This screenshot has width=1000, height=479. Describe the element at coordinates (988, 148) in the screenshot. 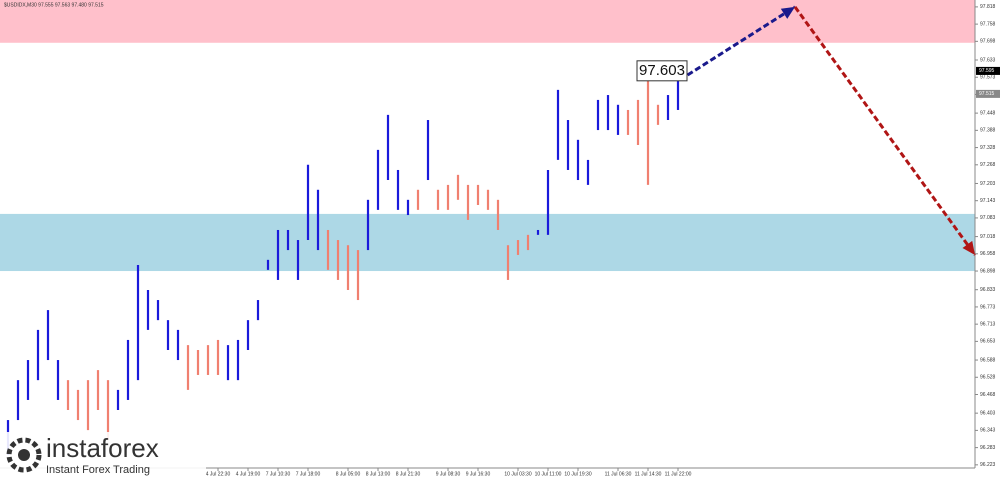

I see `y-tick-label: 97.328` at that location.